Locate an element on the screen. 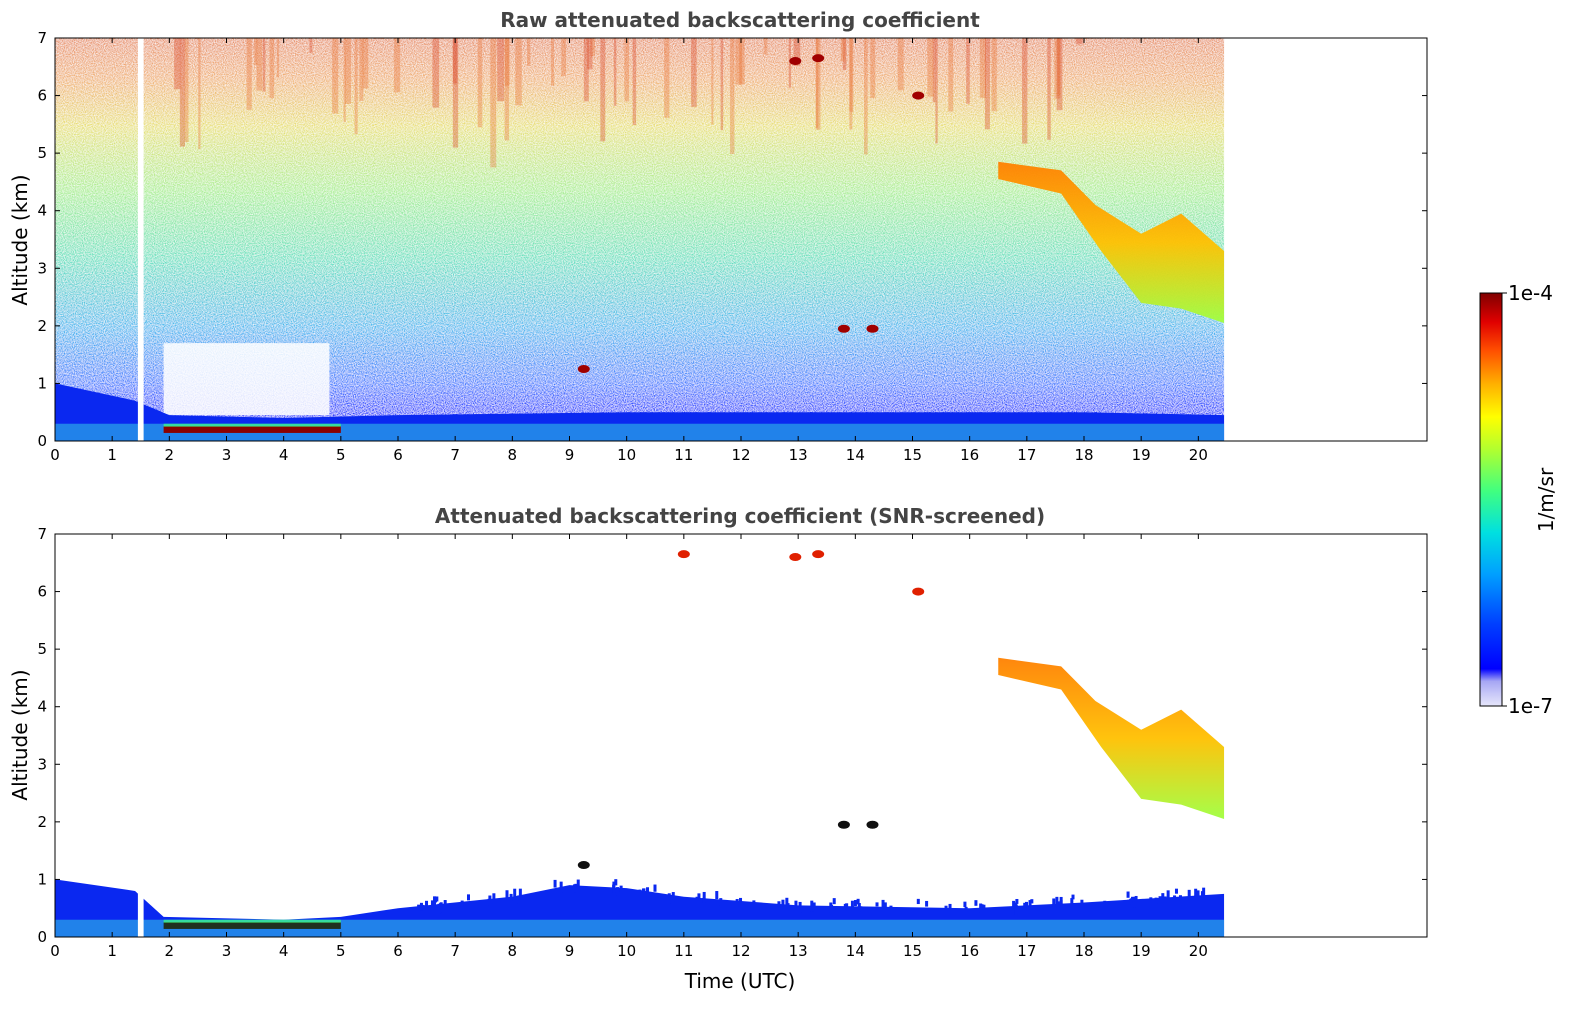 This screenshot has width=1595, height=1020. low-cloud-edge is located at coordinates (252, 921).